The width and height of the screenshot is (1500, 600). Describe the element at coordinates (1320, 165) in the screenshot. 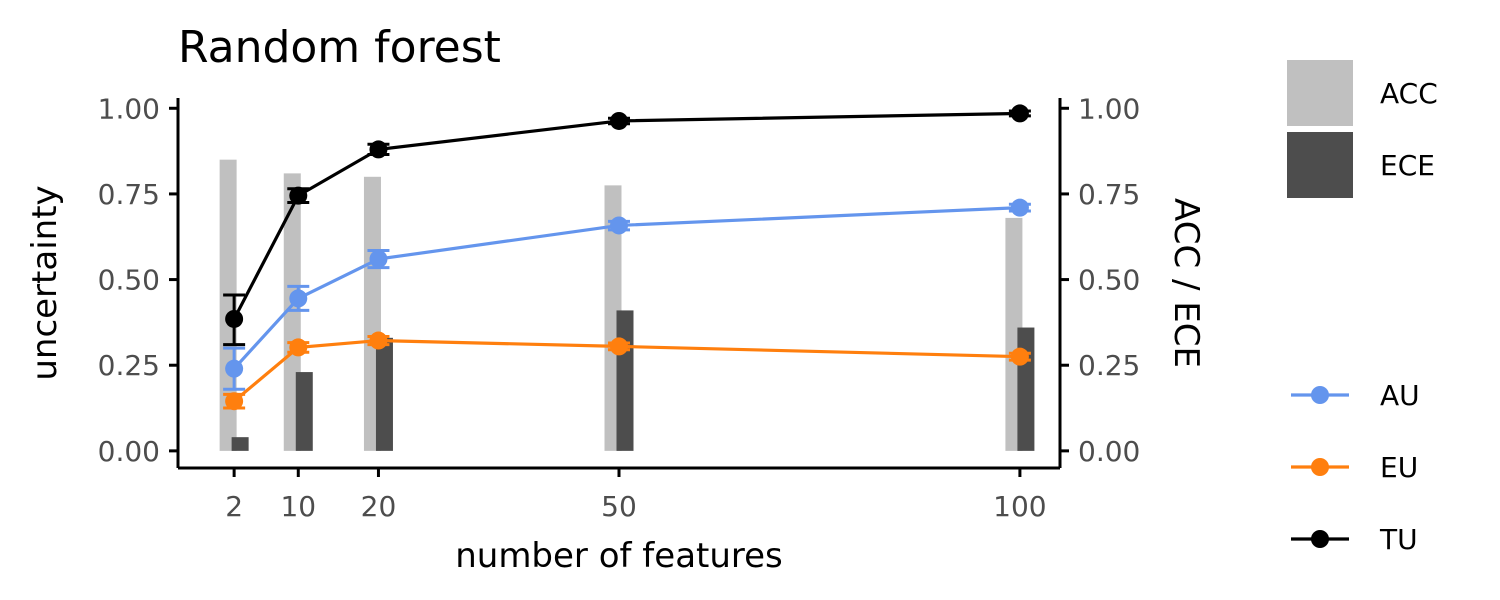

I see `legend-swatch-ece` at that location.